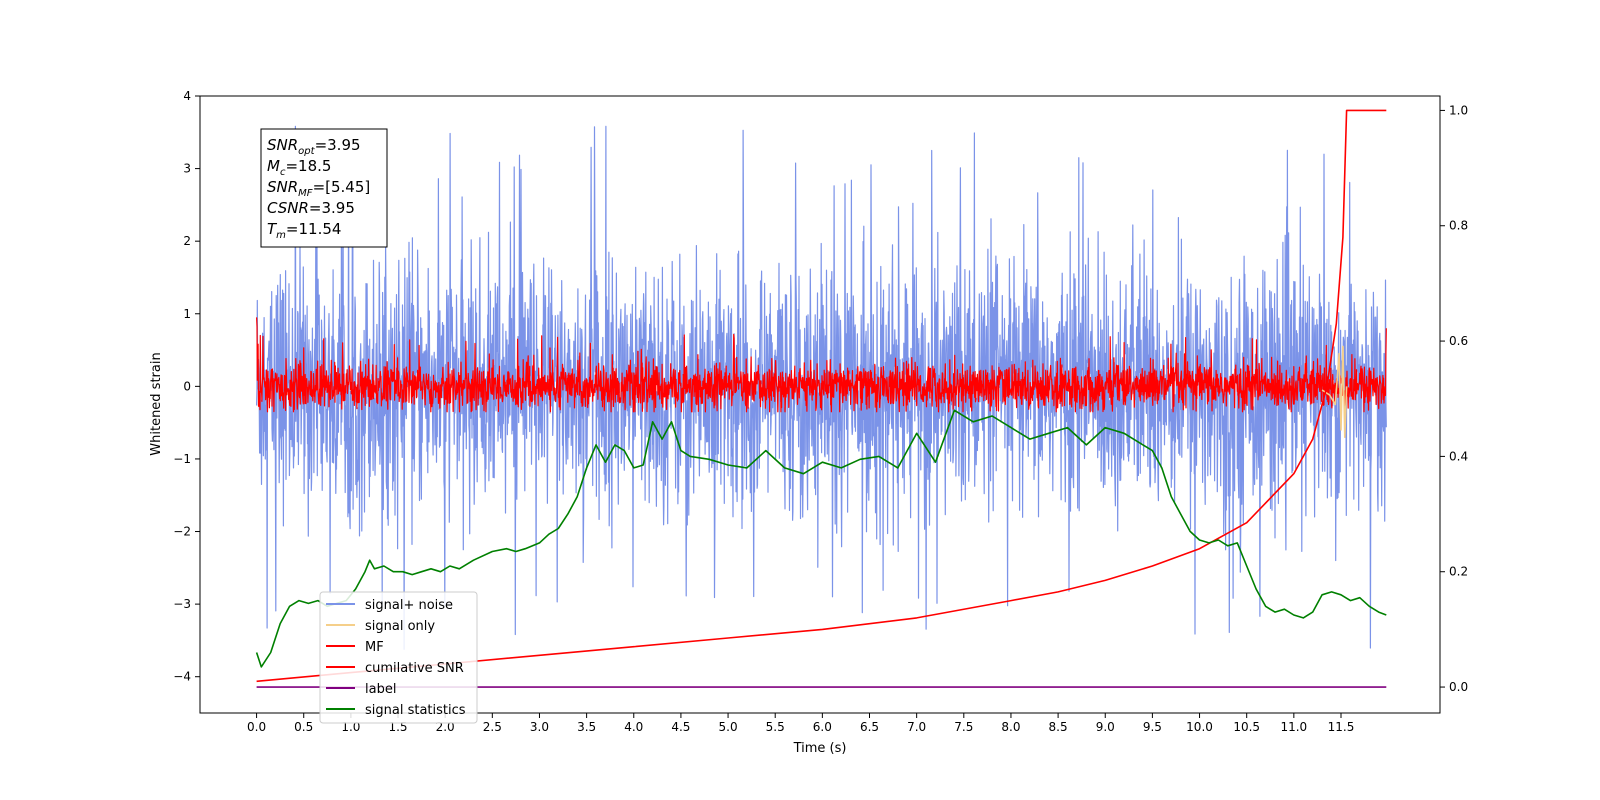 The width and height of the screenshot is (1600, 800). I want to click on y-axis-left: 4 3 2 1 0 −1 −2 −3 −4, so click(186, 386).